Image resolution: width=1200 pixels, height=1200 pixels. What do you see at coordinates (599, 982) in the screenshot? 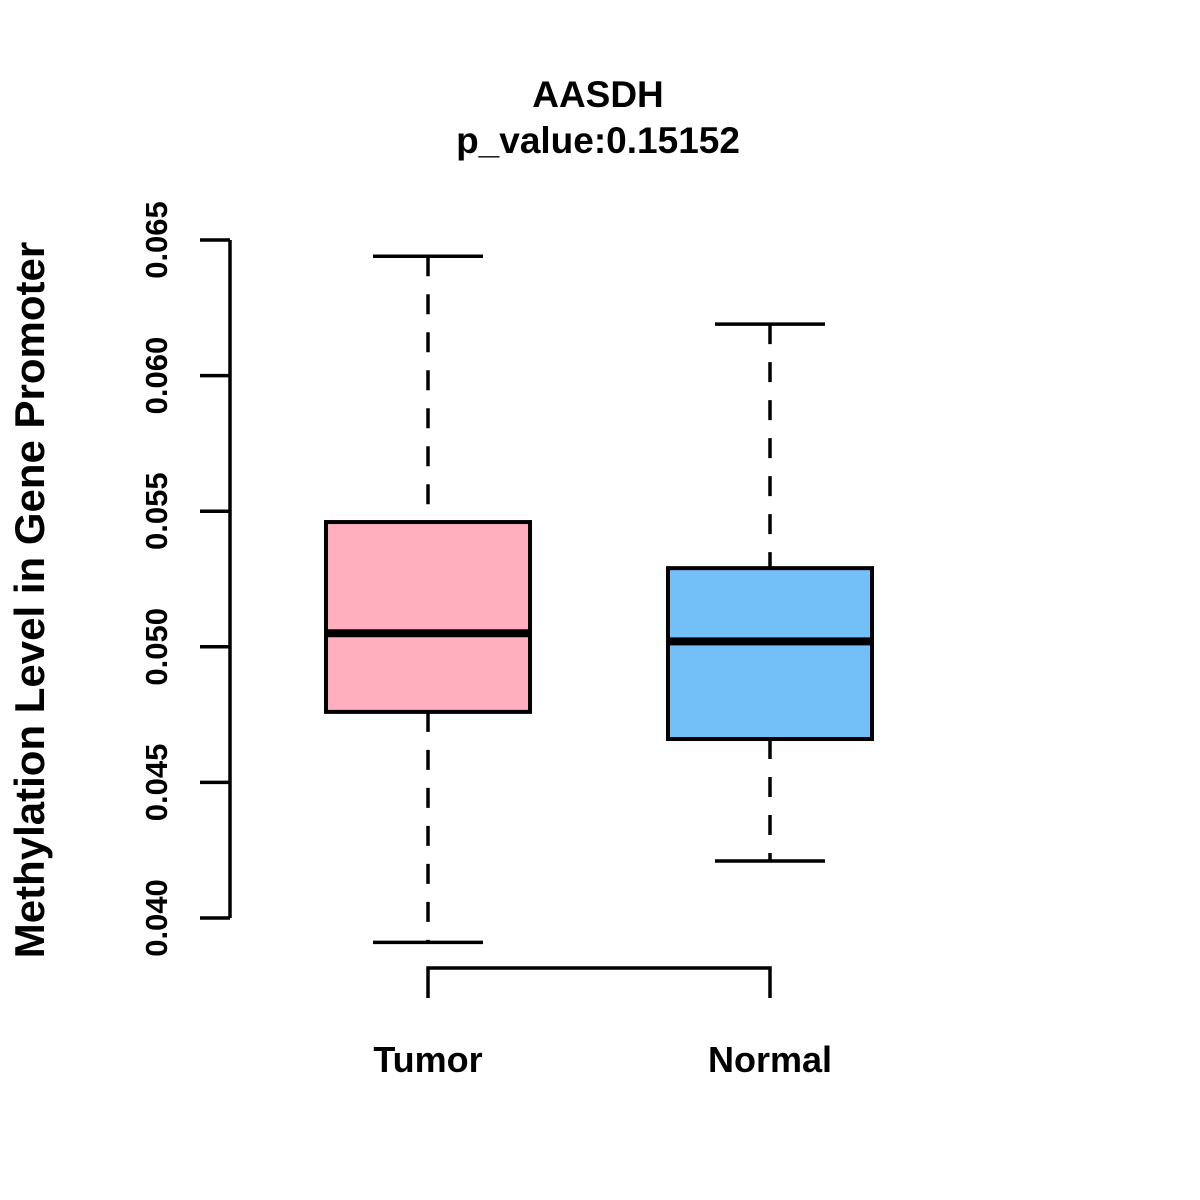
I see `x-axis-bracket` at bounding box center [599, 982].